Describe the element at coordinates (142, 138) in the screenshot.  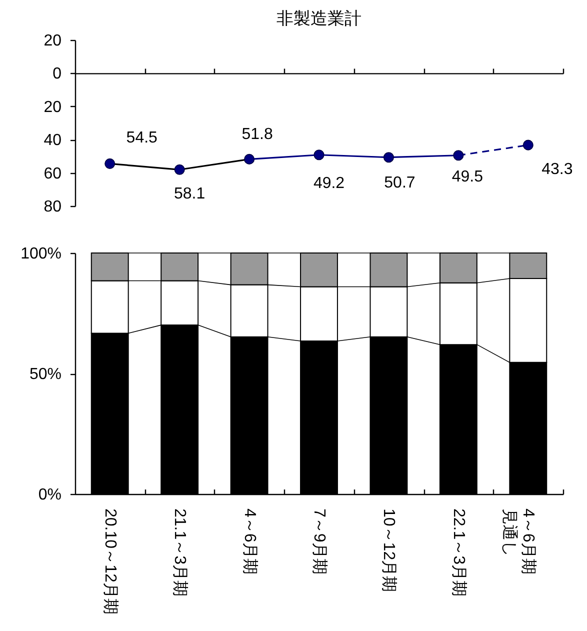
I see `data-label: 54.5` at that location.